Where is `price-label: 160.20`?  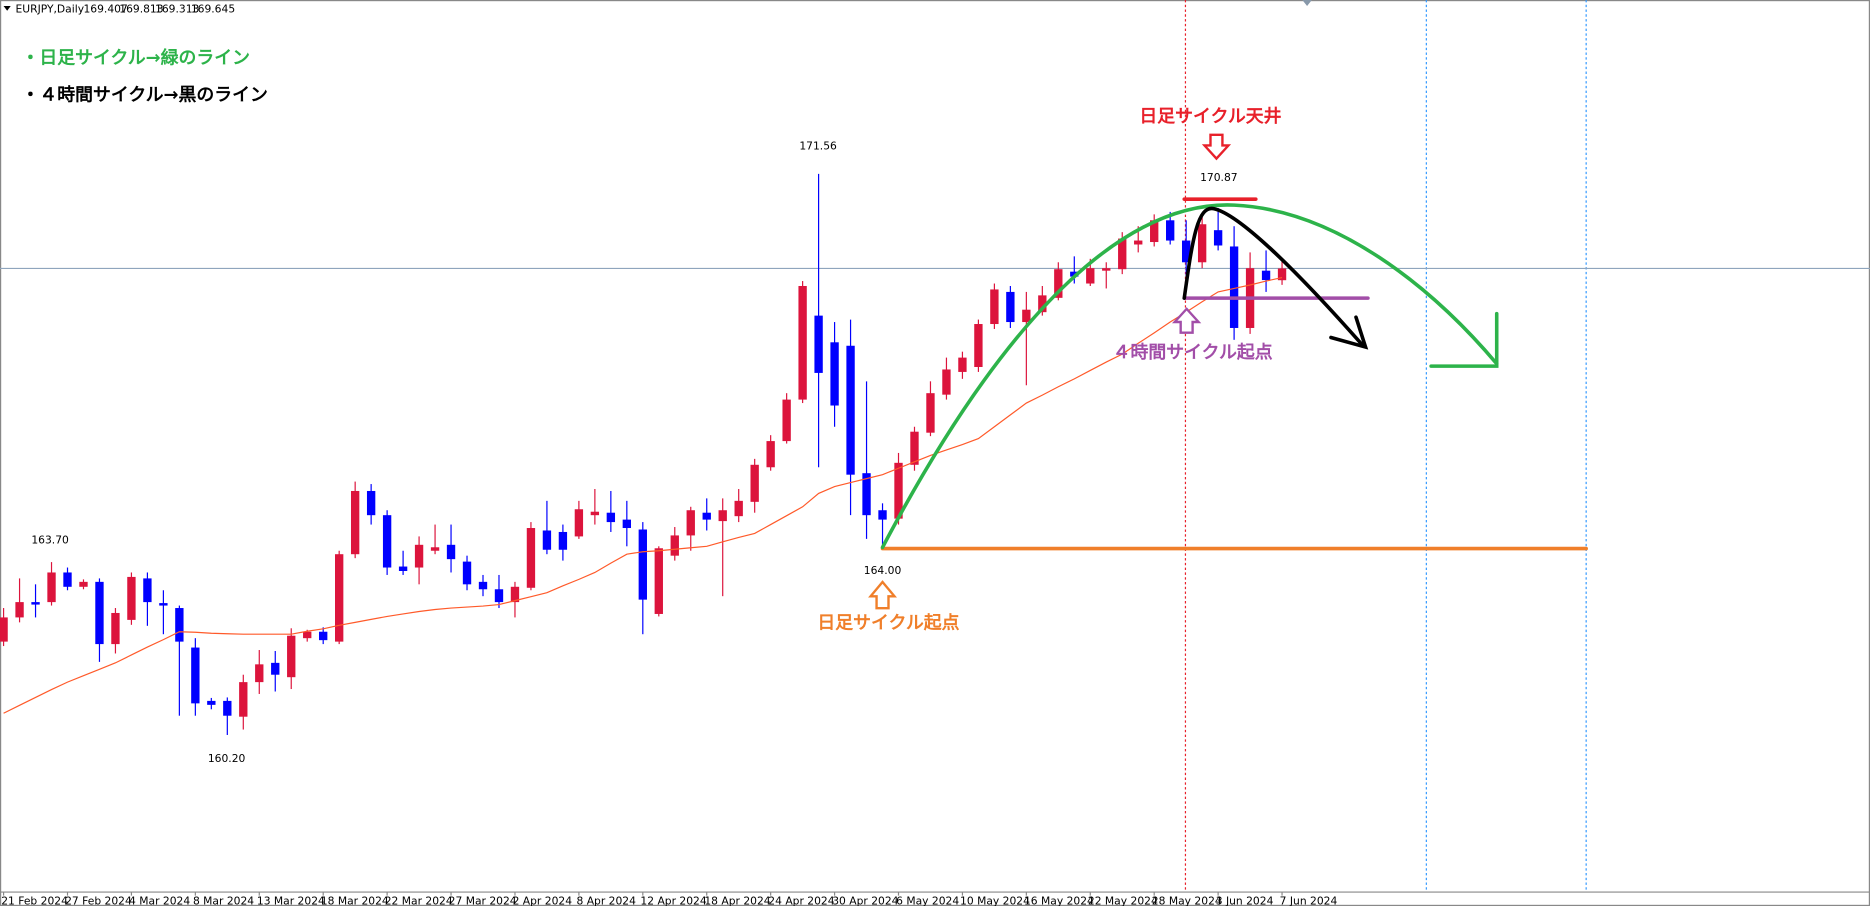
price-label: 160.20 is located at coordinates (227, 758).